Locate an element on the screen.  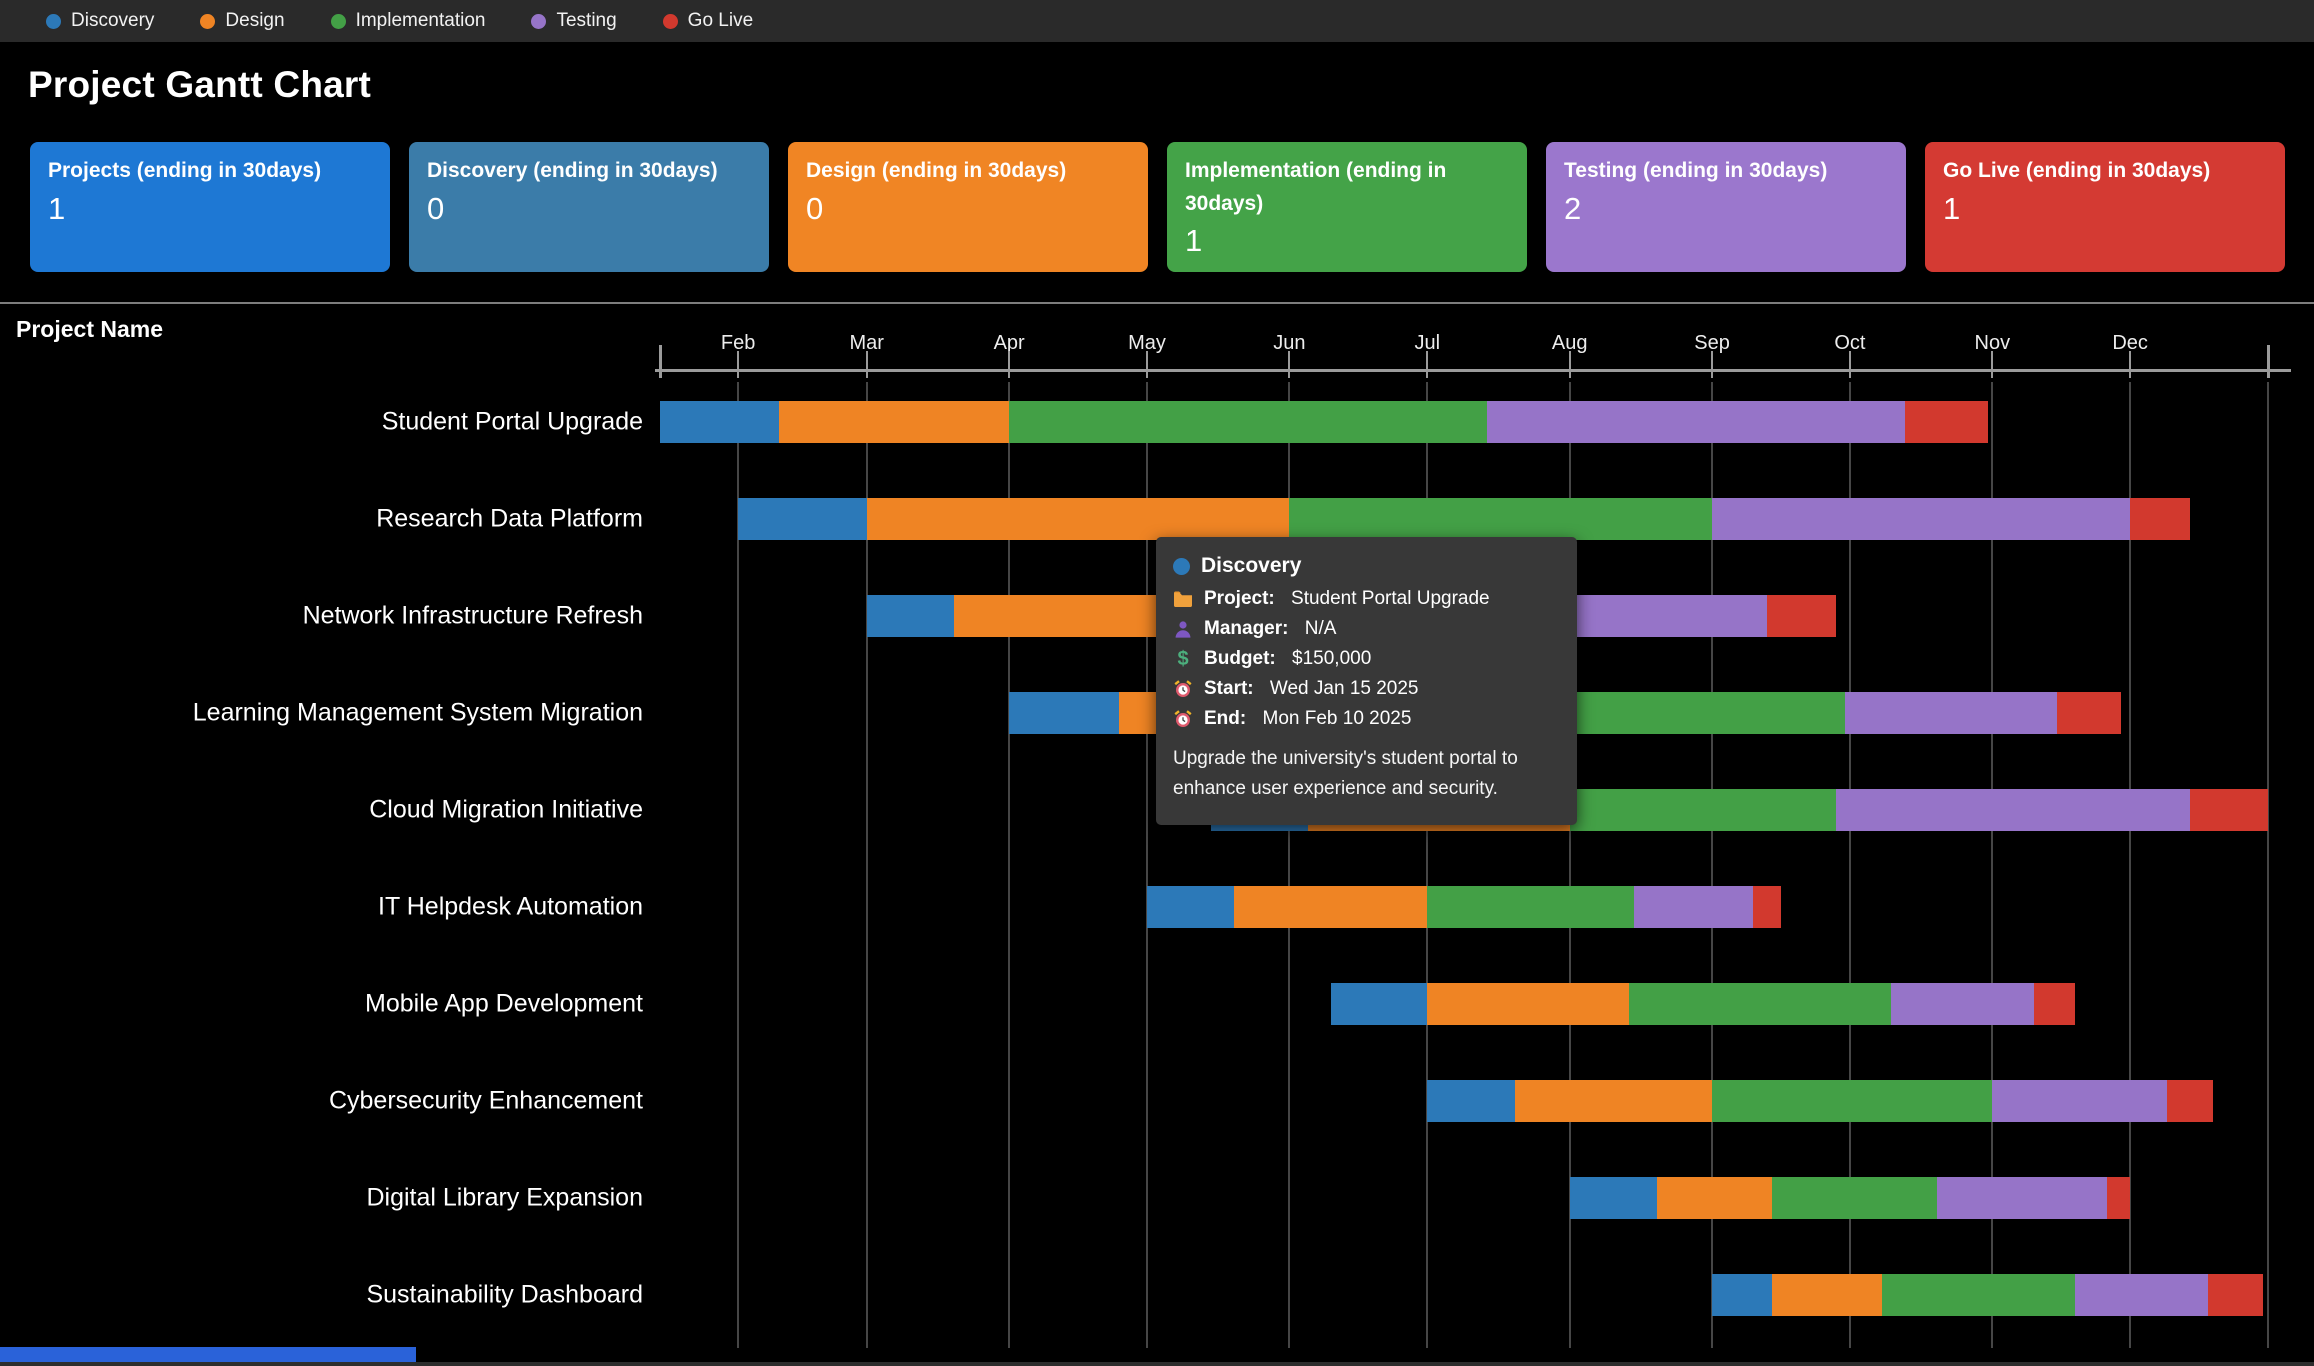
month-label: Oct is located at coordinates (1850, 343).